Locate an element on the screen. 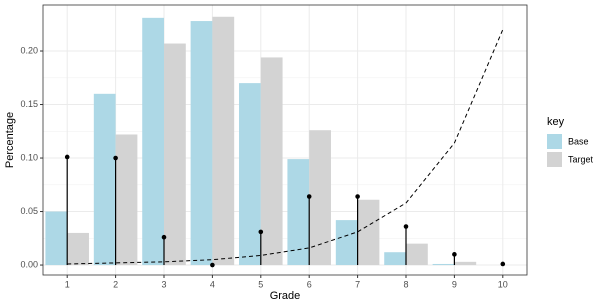  x-tick-label: 1 is located at coordinates (67, 284).